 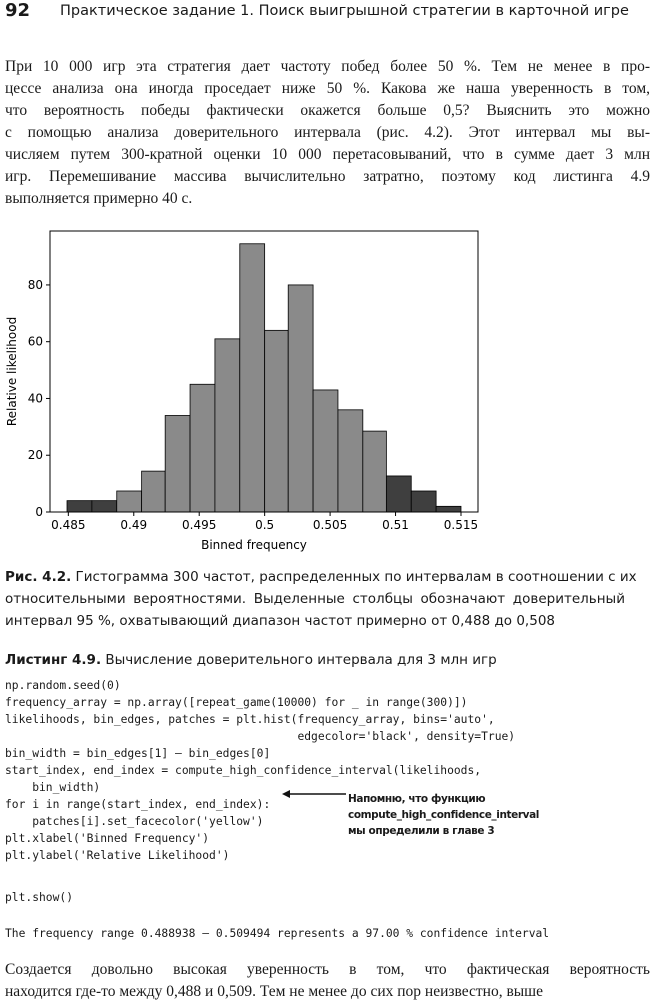 I want to click on x-tick-label: 0.5, so click(x=264, y=525).